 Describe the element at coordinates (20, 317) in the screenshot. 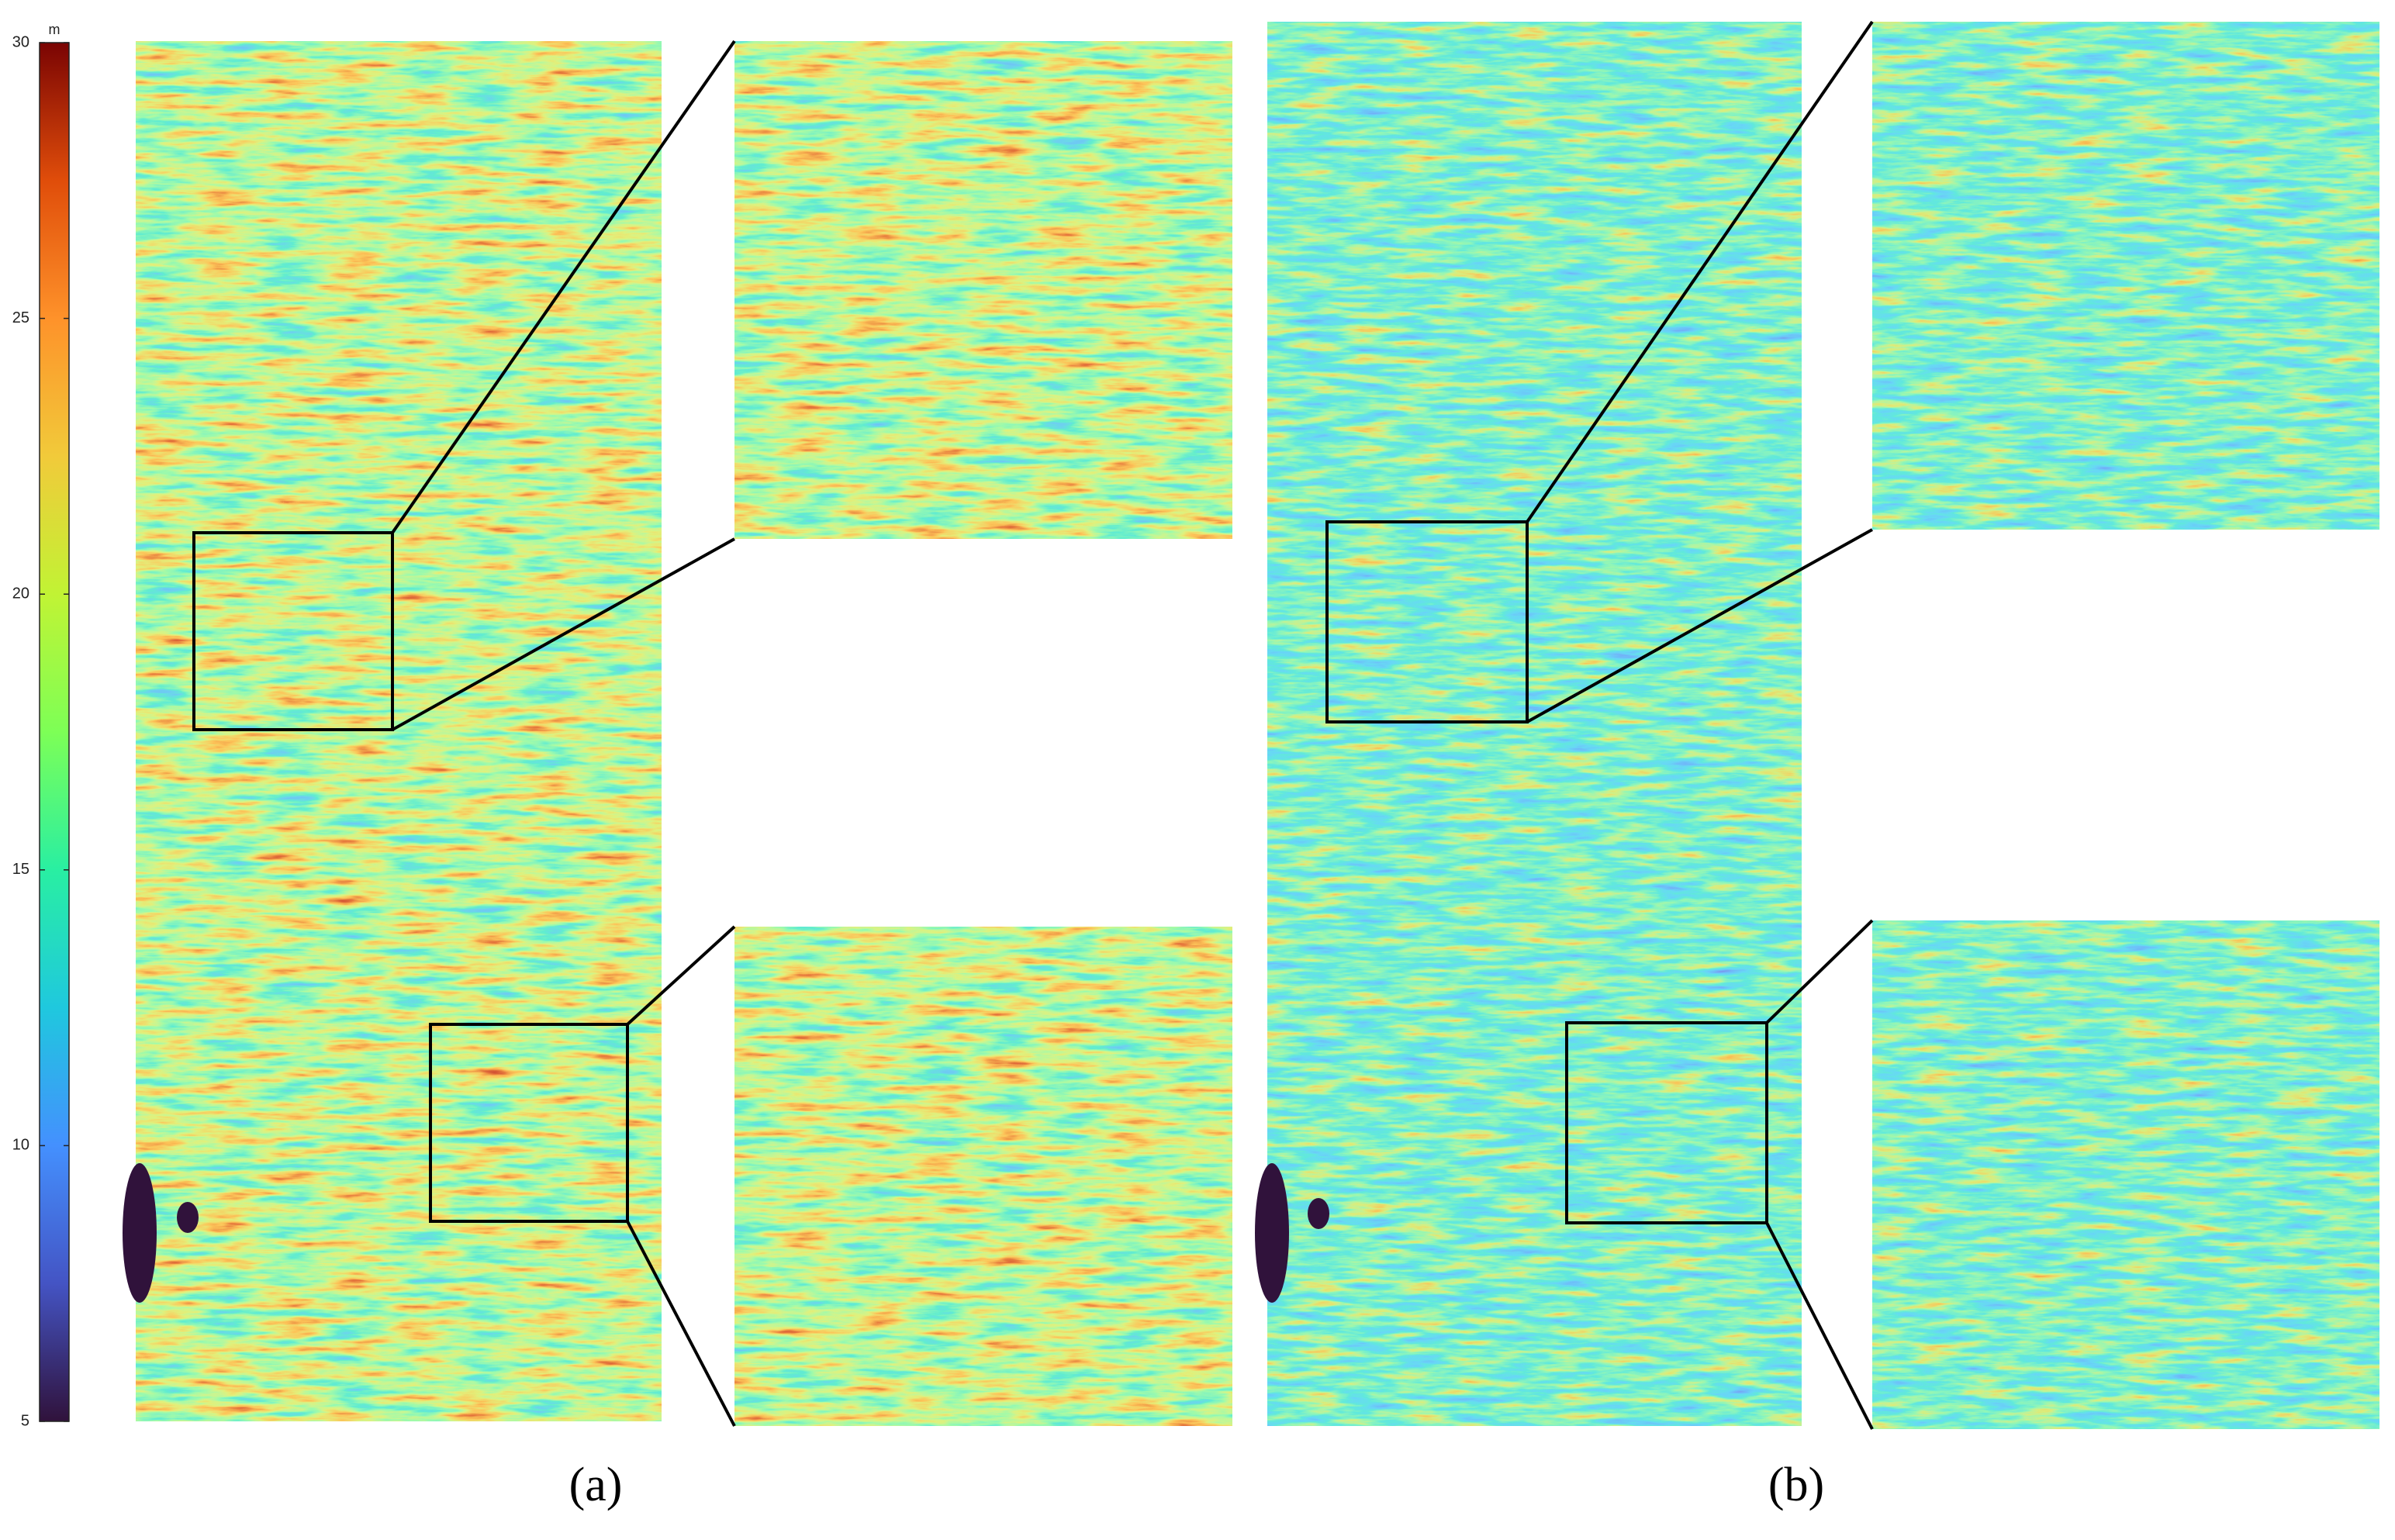

I see `colorbar-tick-label: 25` at that location.